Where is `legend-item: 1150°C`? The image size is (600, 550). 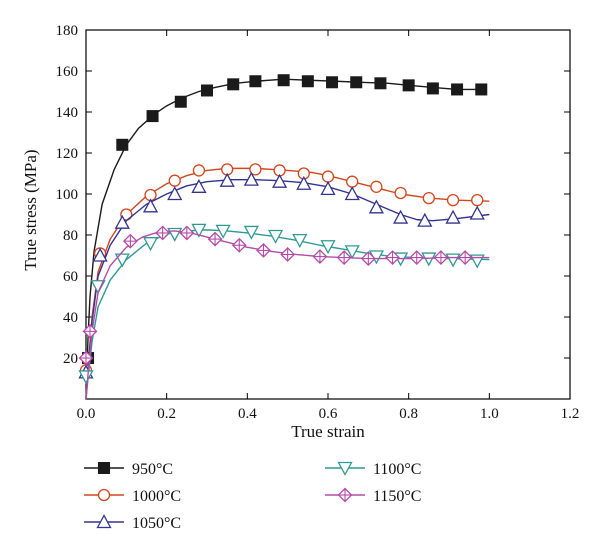 legend-item: 1150°C is located at coordinates (373, 496).